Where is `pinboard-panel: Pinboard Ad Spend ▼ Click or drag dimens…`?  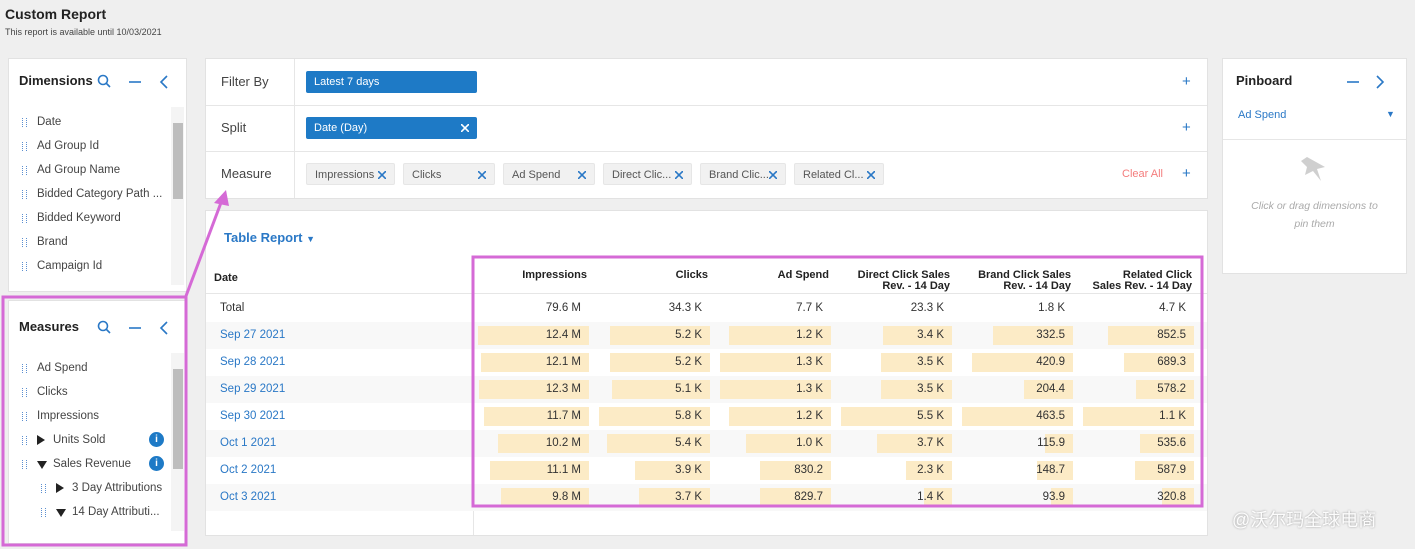
pinboard-panel: Pinboard Ad Spend ▼ Click or drag dimens… is located at coordinates (1314, 166).